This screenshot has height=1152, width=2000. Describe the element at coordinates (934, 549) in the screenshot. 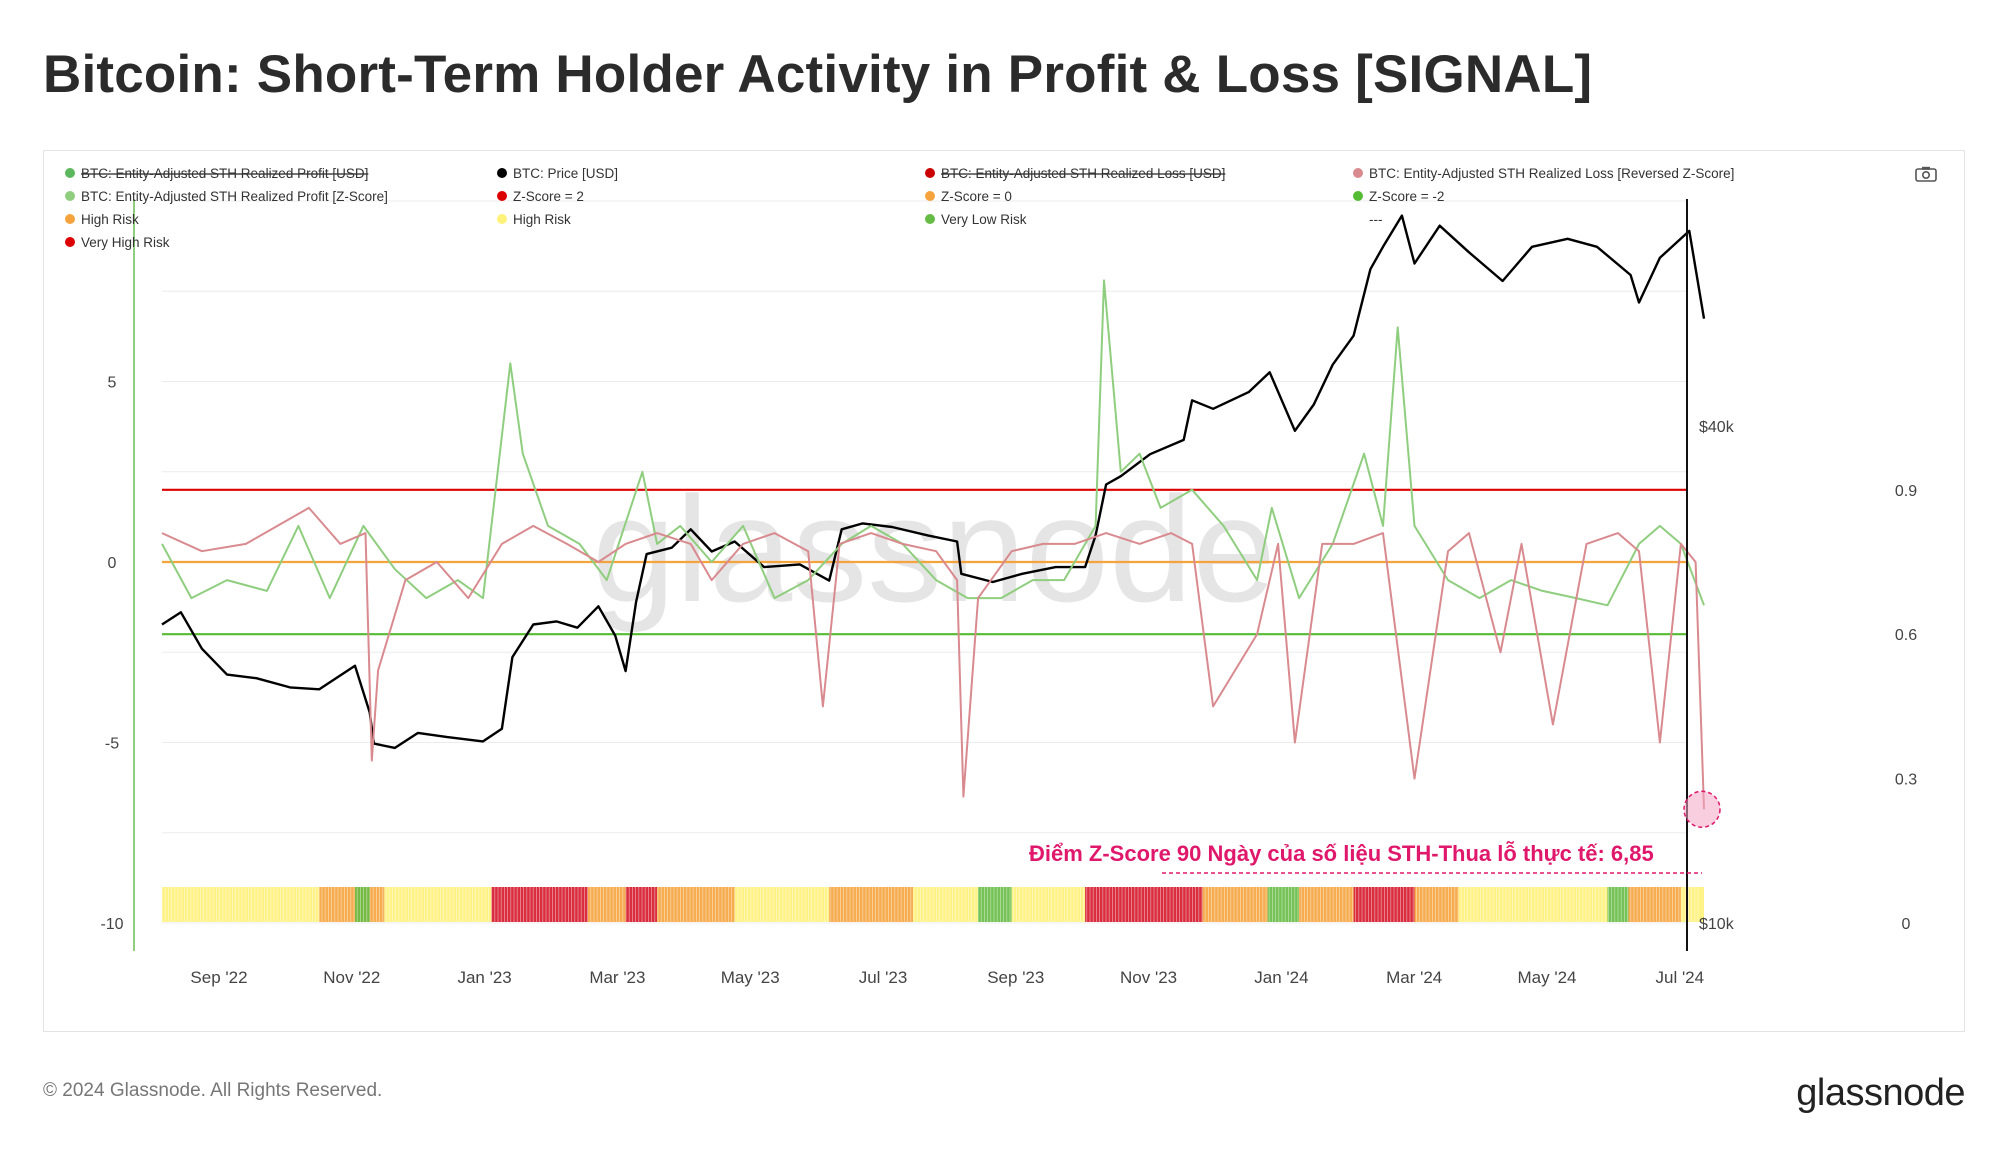

I see `watermark: glassnode` at that location.